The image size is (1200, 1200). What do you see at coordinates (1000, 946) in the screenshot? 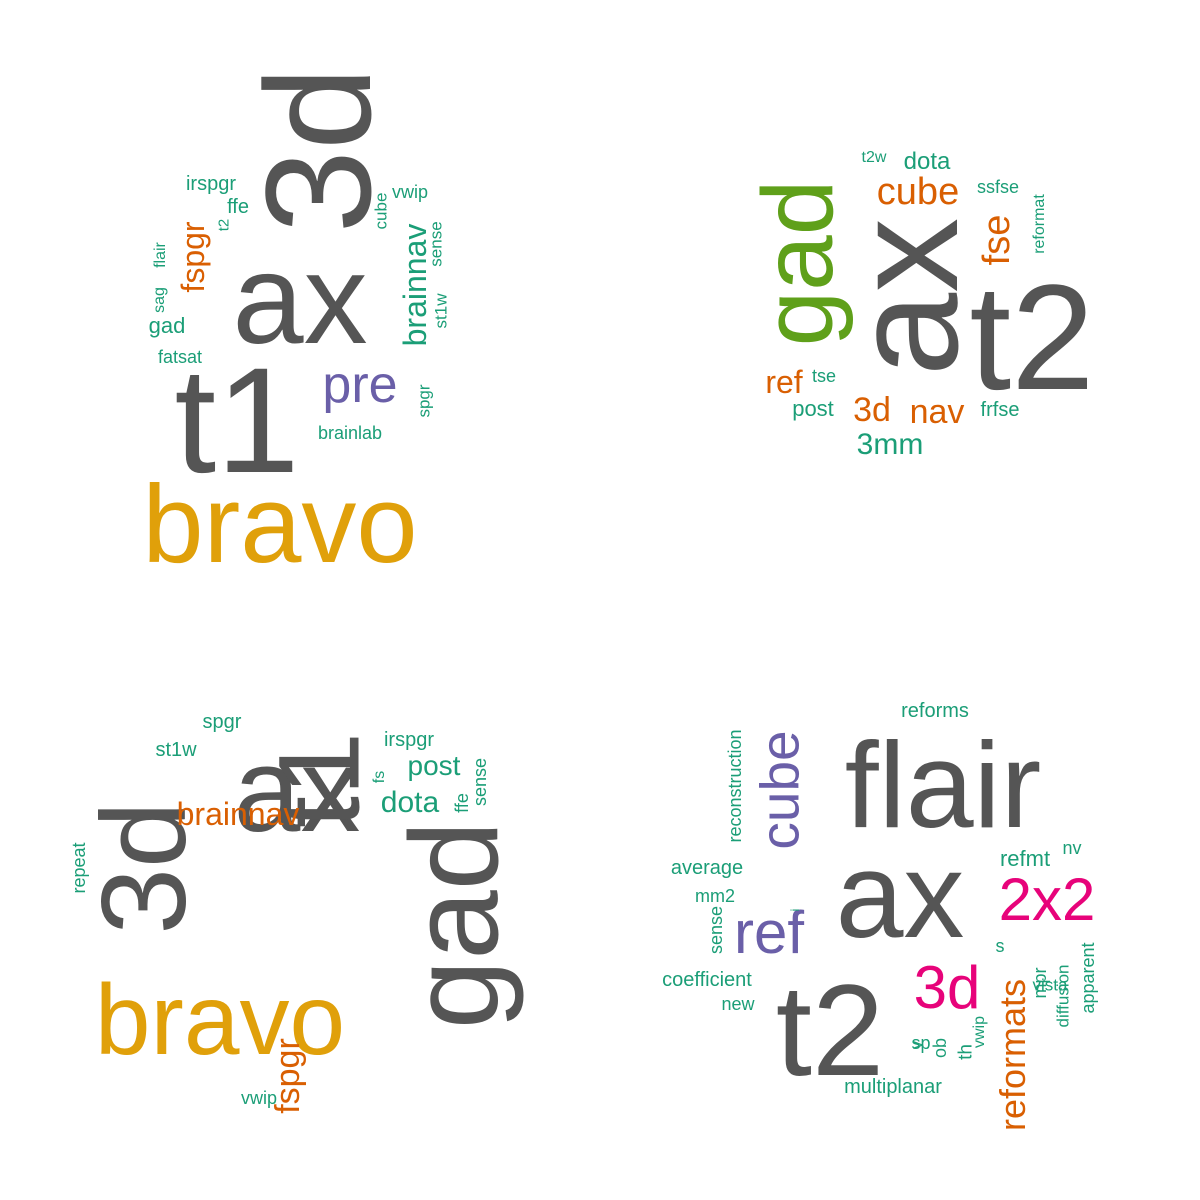
I see `cloud-word: s` at bounding box center [1000, 946].